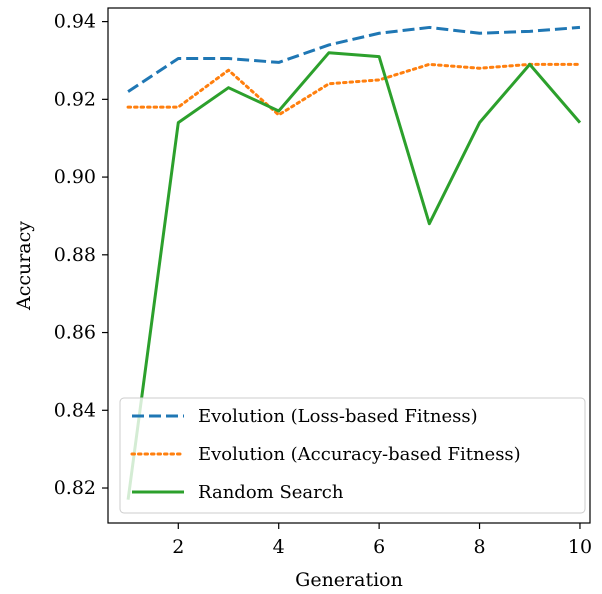 This screenshot has width=602, height=594. What do you see at coordinates (75, 410) in the screenshot?
I see `y-tick-label: 0.84` at bounding box center [75, 410].